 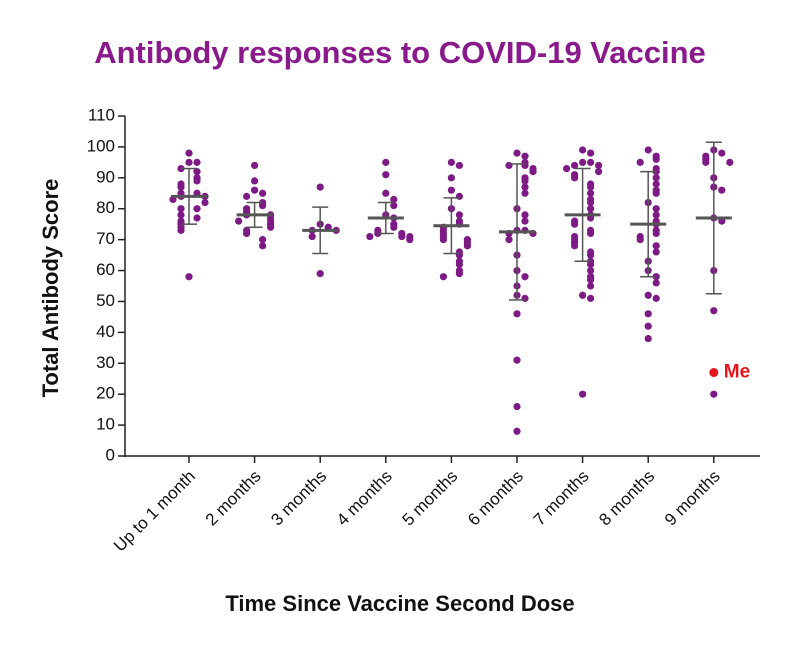 What do you see at coordinates (105, 424) in the screenshot?
I see `y-tick-label: 10` at bounding box center [105, 424].